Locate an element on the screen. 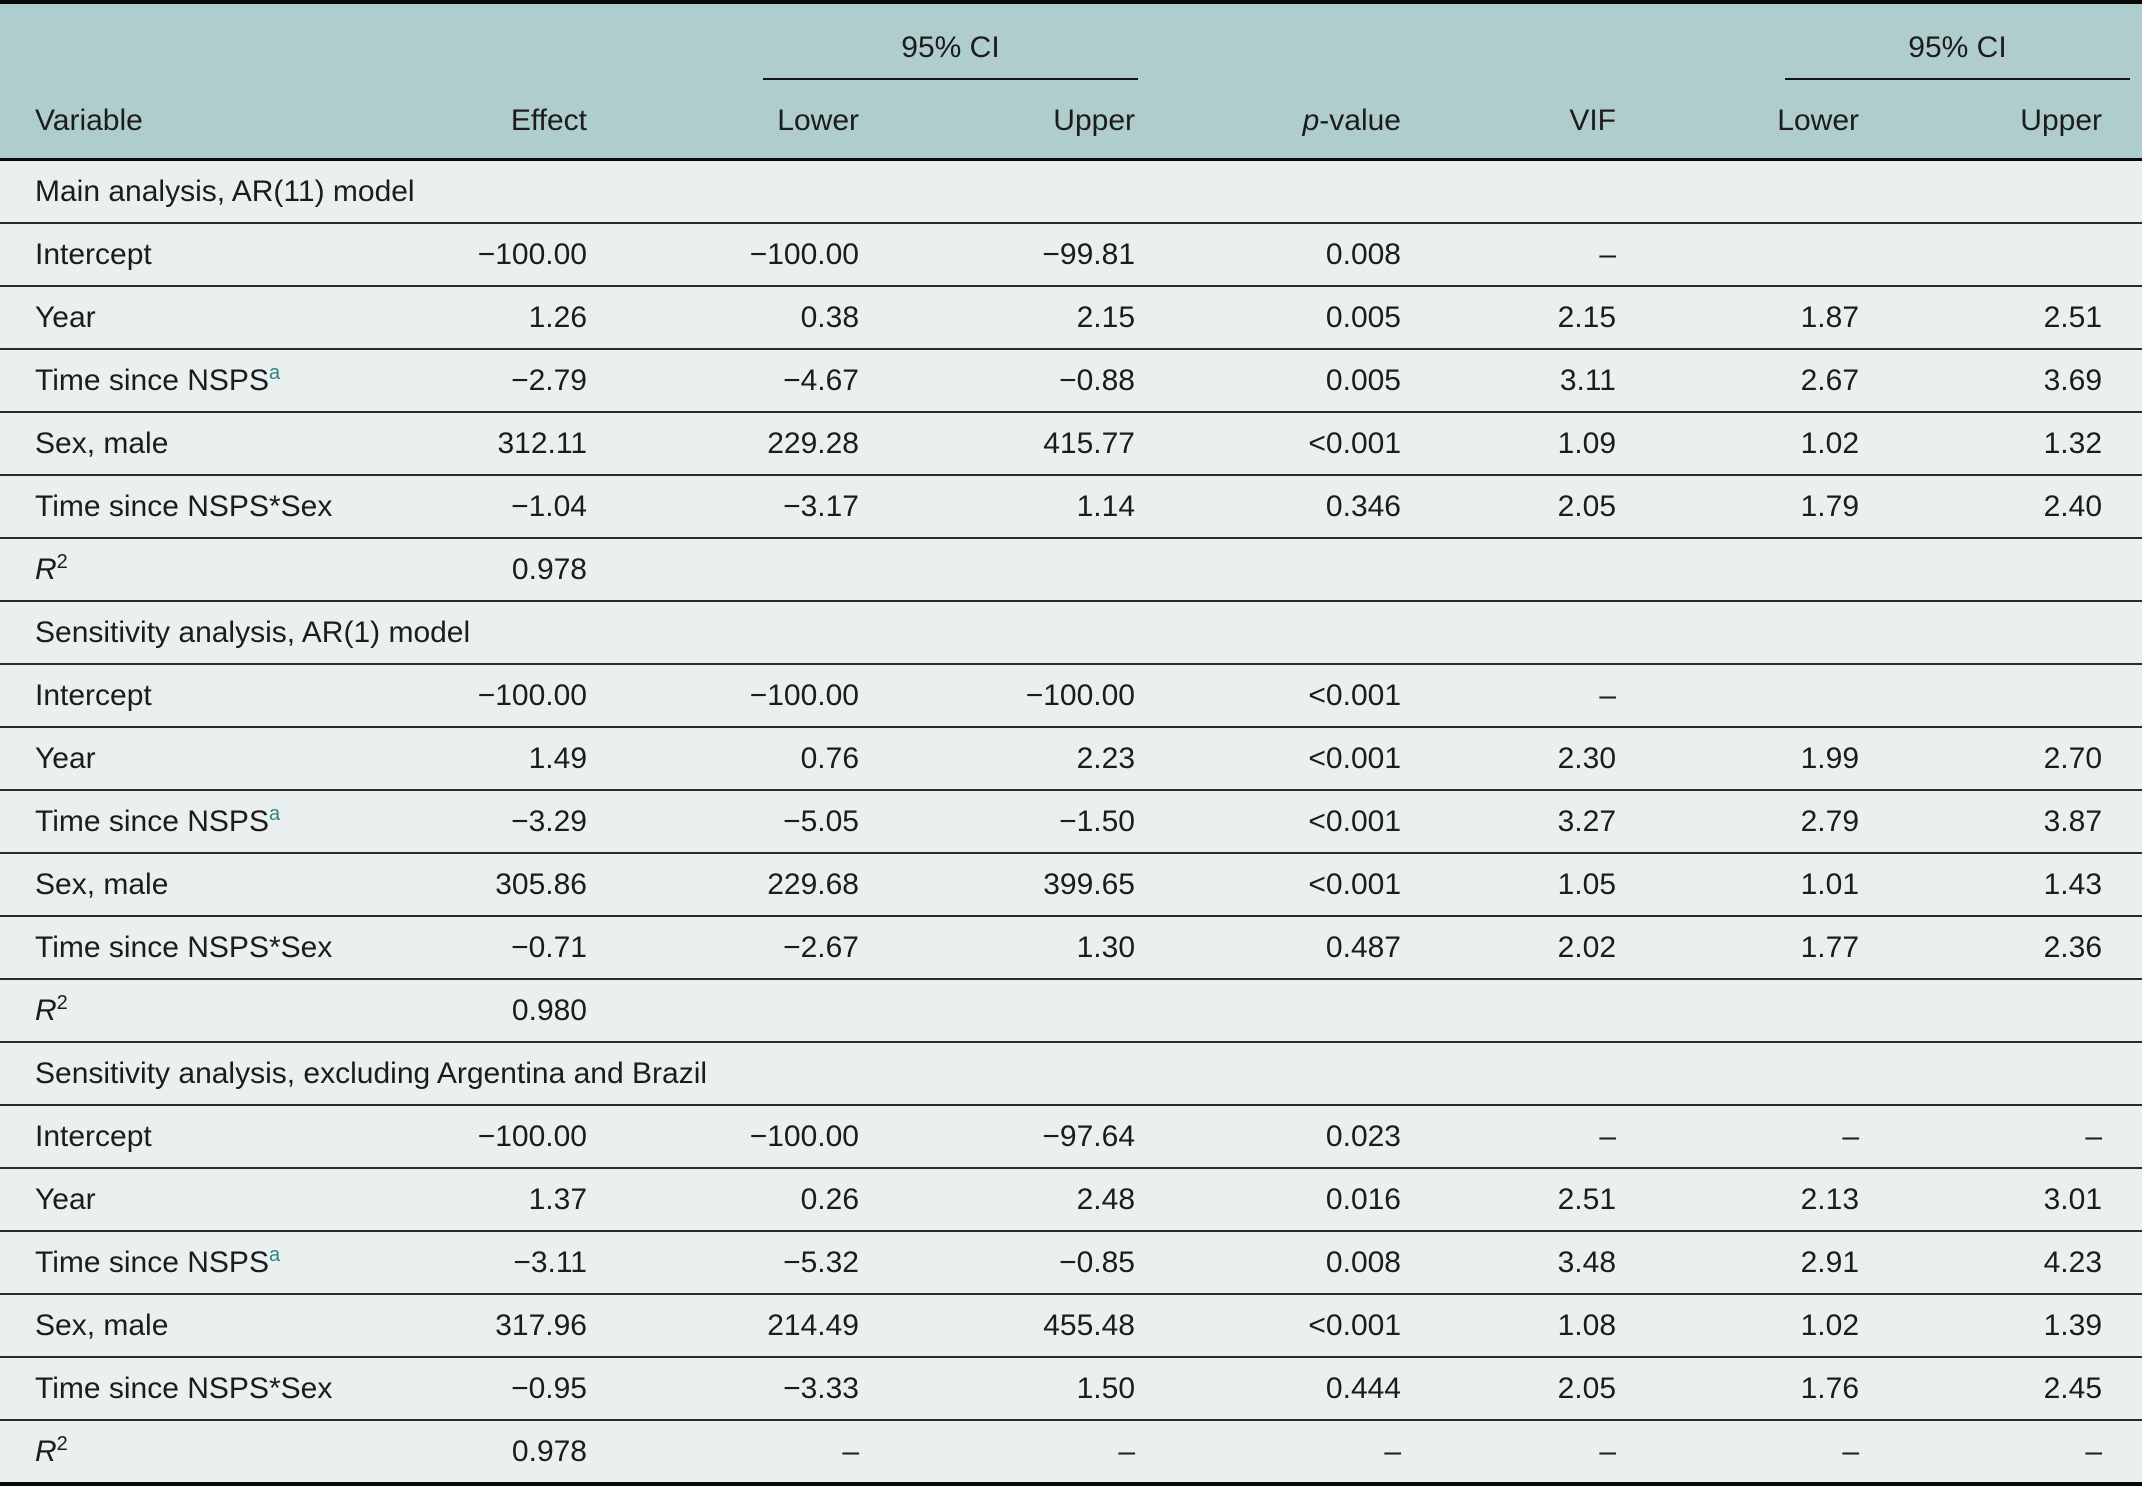 Image resolution: width=2142 pixels, height=1486 pixels. effect-cell: −3.11 is located at coordinates (536, 1262).